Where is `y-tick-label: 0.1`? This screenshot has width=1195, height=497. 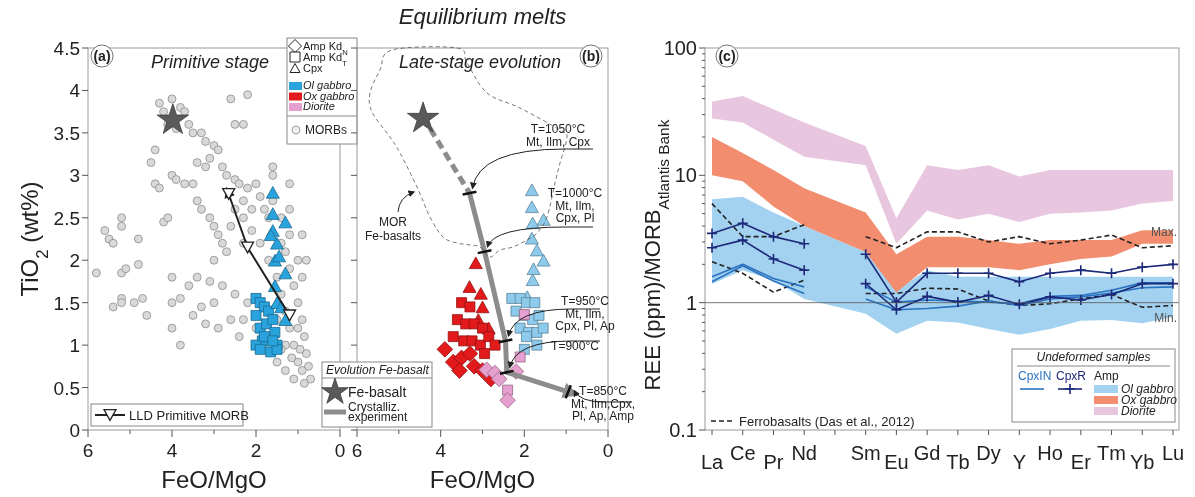 y-tick-label: 0.1 is located at coordinates (683, 430).